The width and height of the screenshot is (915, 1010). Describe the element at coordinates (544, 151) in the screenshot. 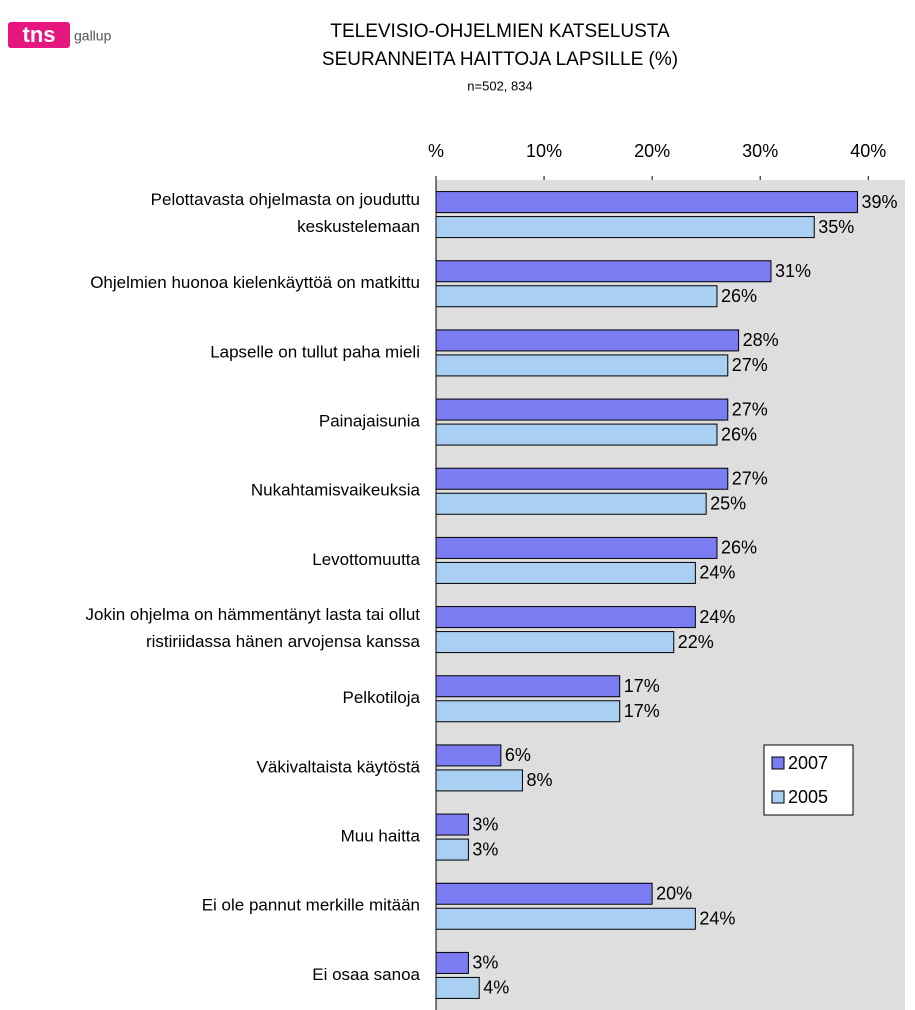

I see `x-tick-label: 10%` at that location.